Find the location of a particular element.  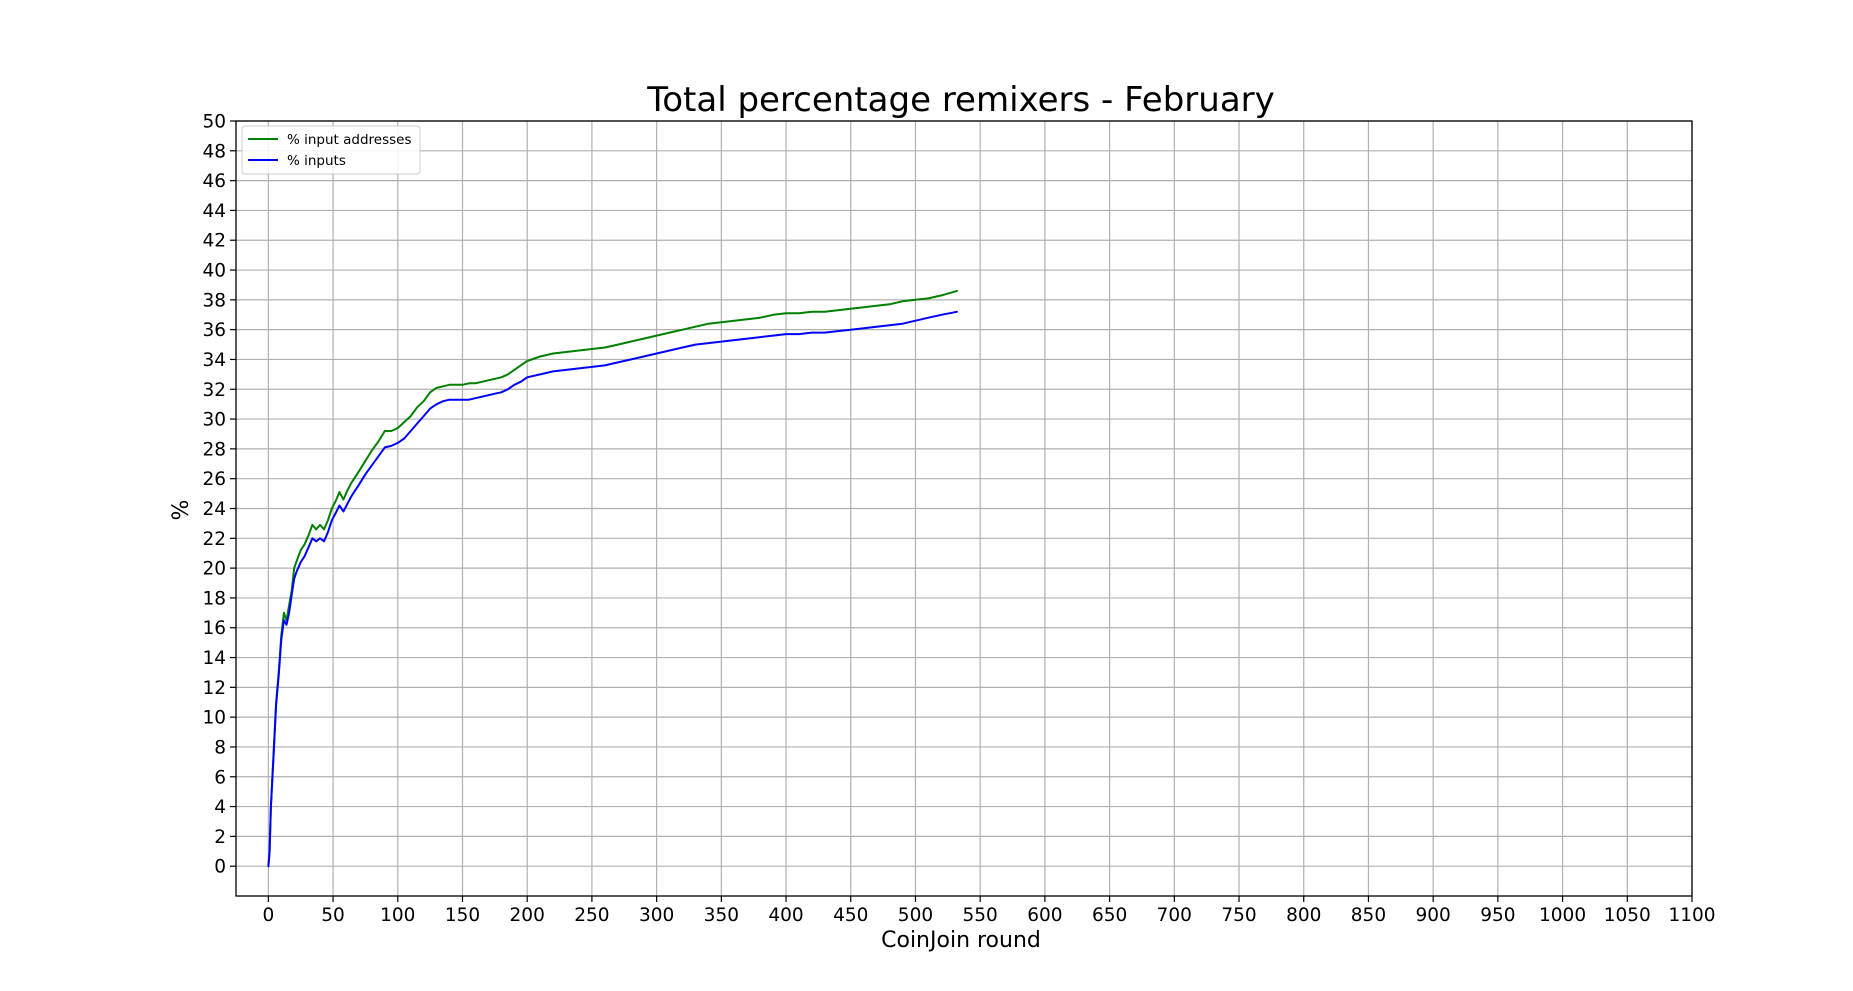

y-tick-label: 24 is located at coordinates (214, 509).